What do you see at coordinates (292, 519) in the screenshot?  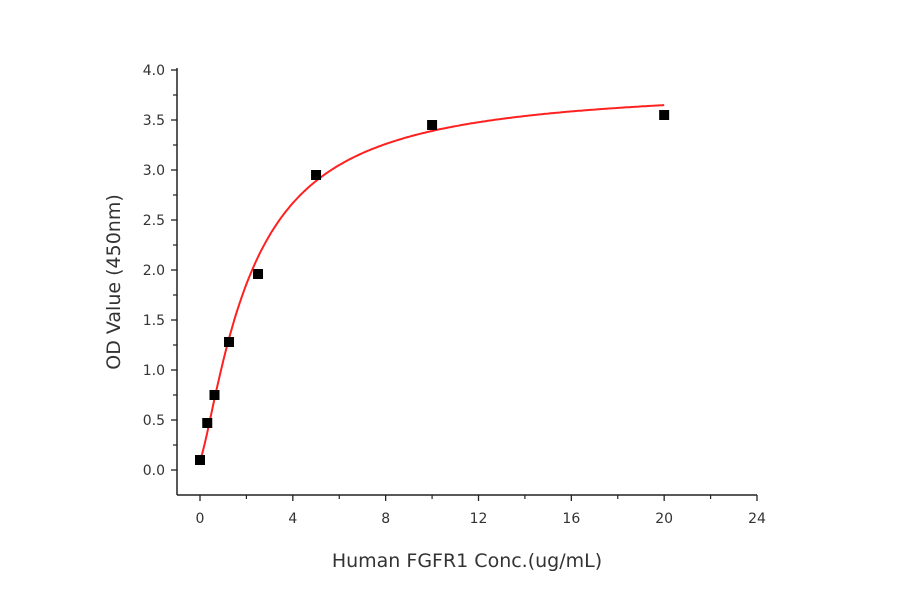 I see `x-tick-label: 4` at bounding box center [292, 519].